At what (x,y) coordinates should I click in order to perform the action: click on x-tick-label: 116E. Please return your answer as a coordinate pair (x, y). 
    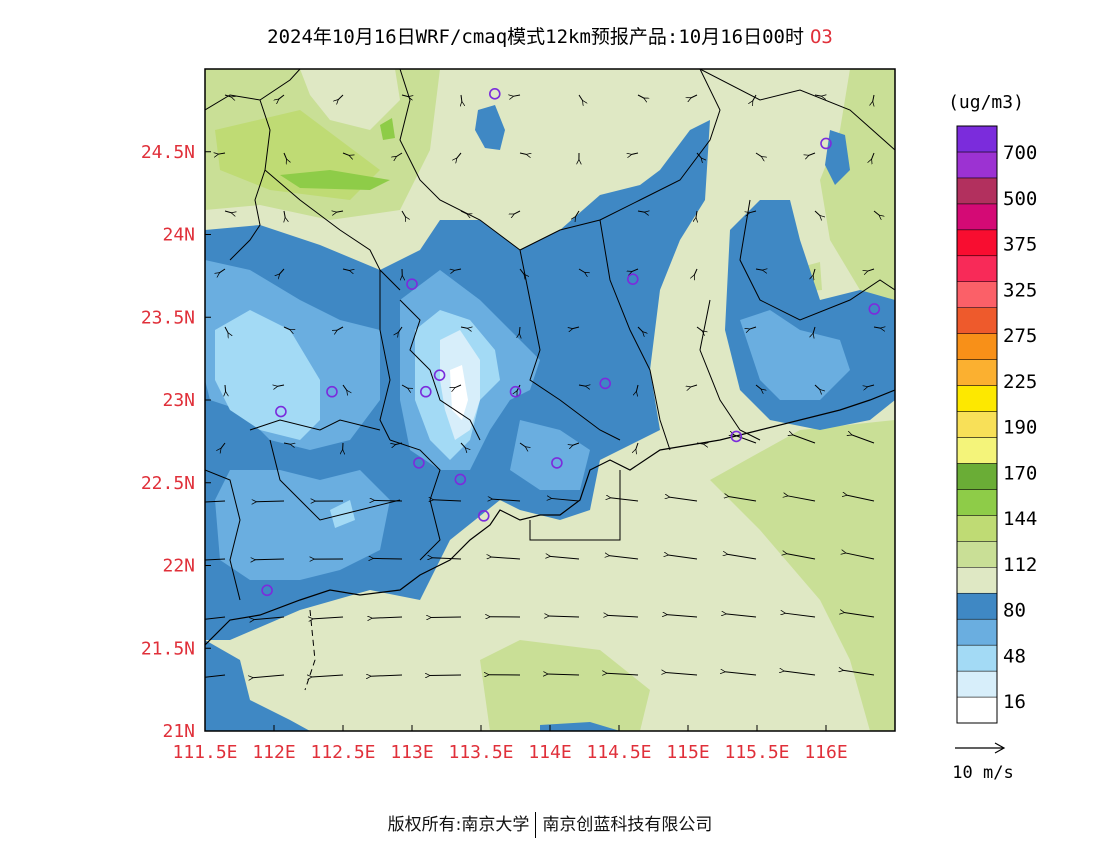
    Looking at the image, I should click on (825, 752).